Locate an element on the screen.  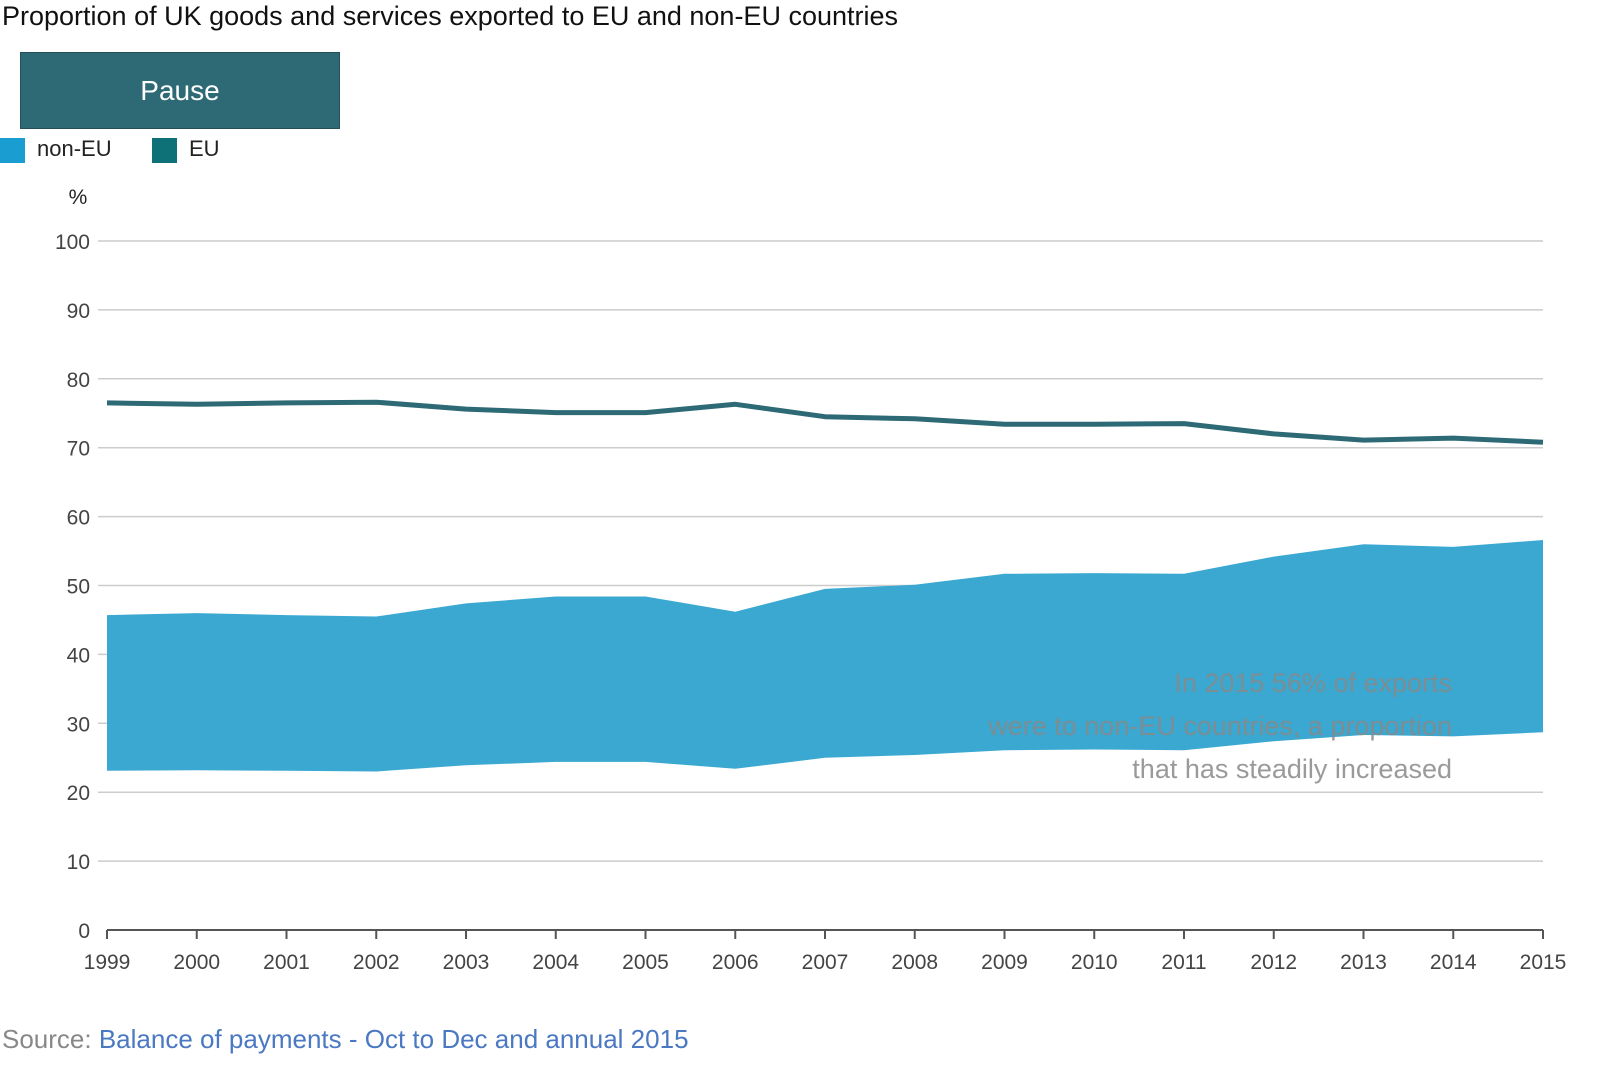
x-tick-label-2001: 2001 is located at coordinates (286, 962).